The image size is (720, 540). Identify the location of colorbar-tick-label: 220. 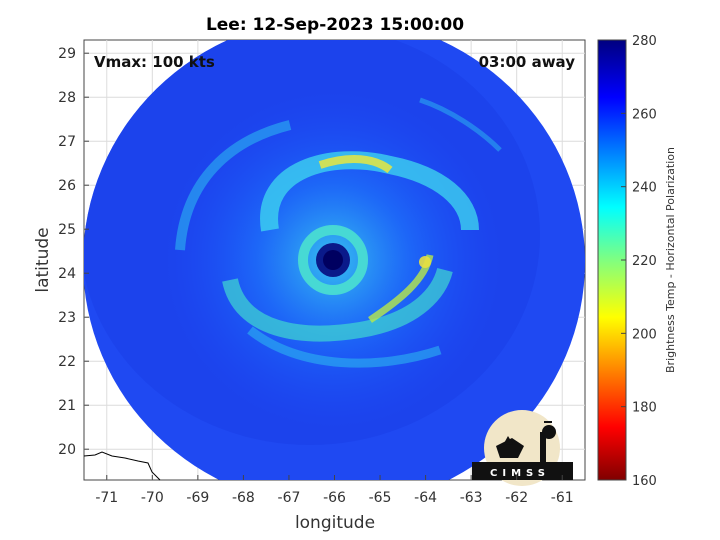
(644, 261).